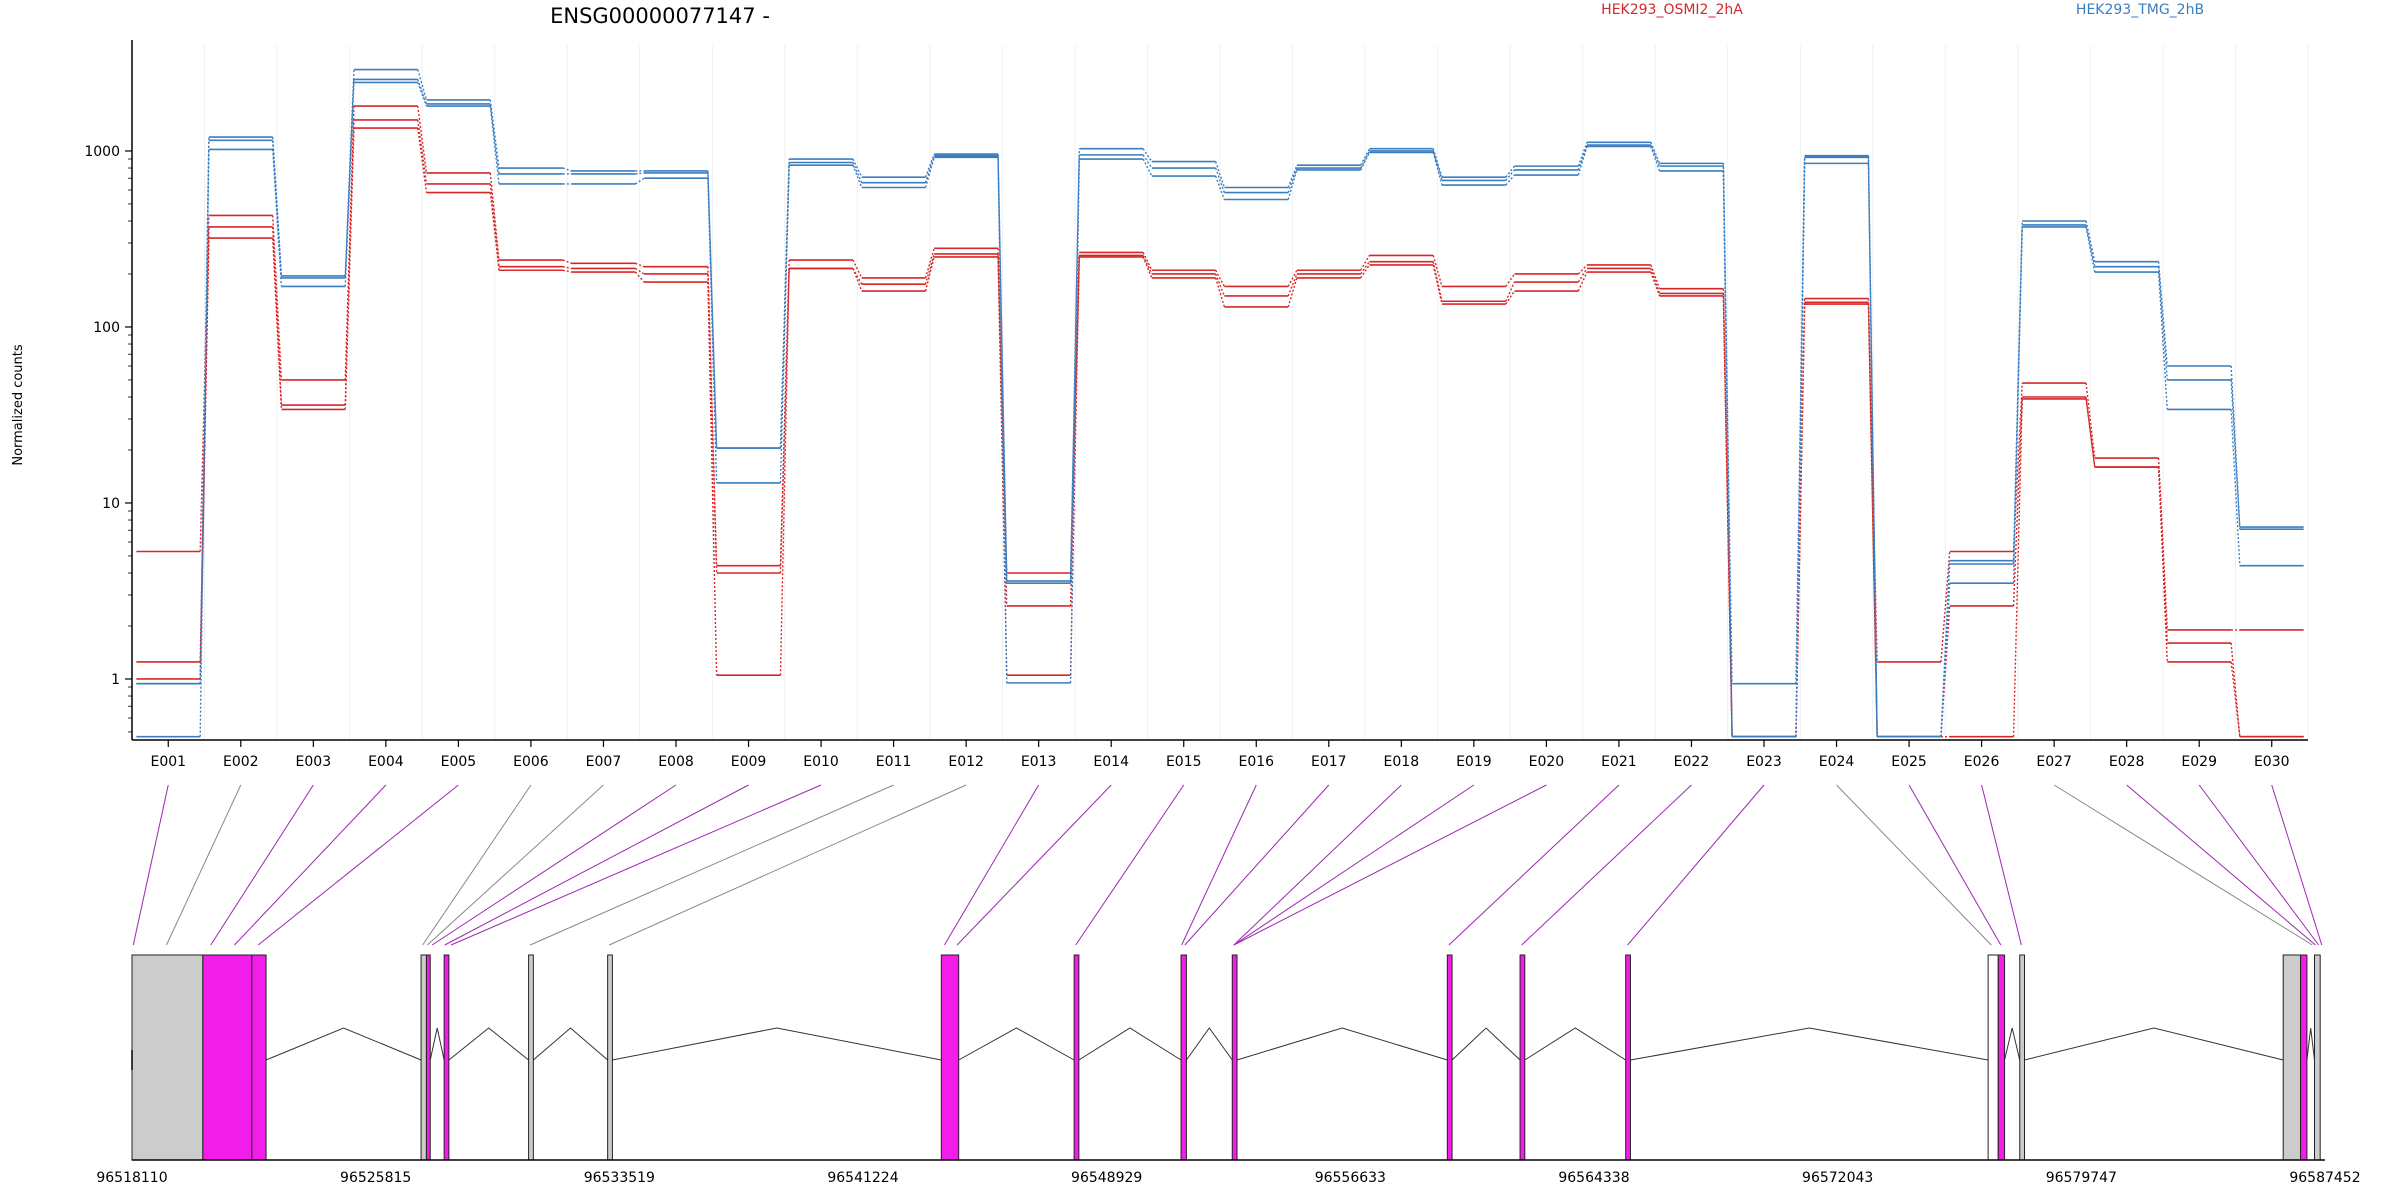  What do you see at coordinates (2127, 762) in the screenshot?
I see `x-tick-label: E028` at bounding box center [2127, 762].